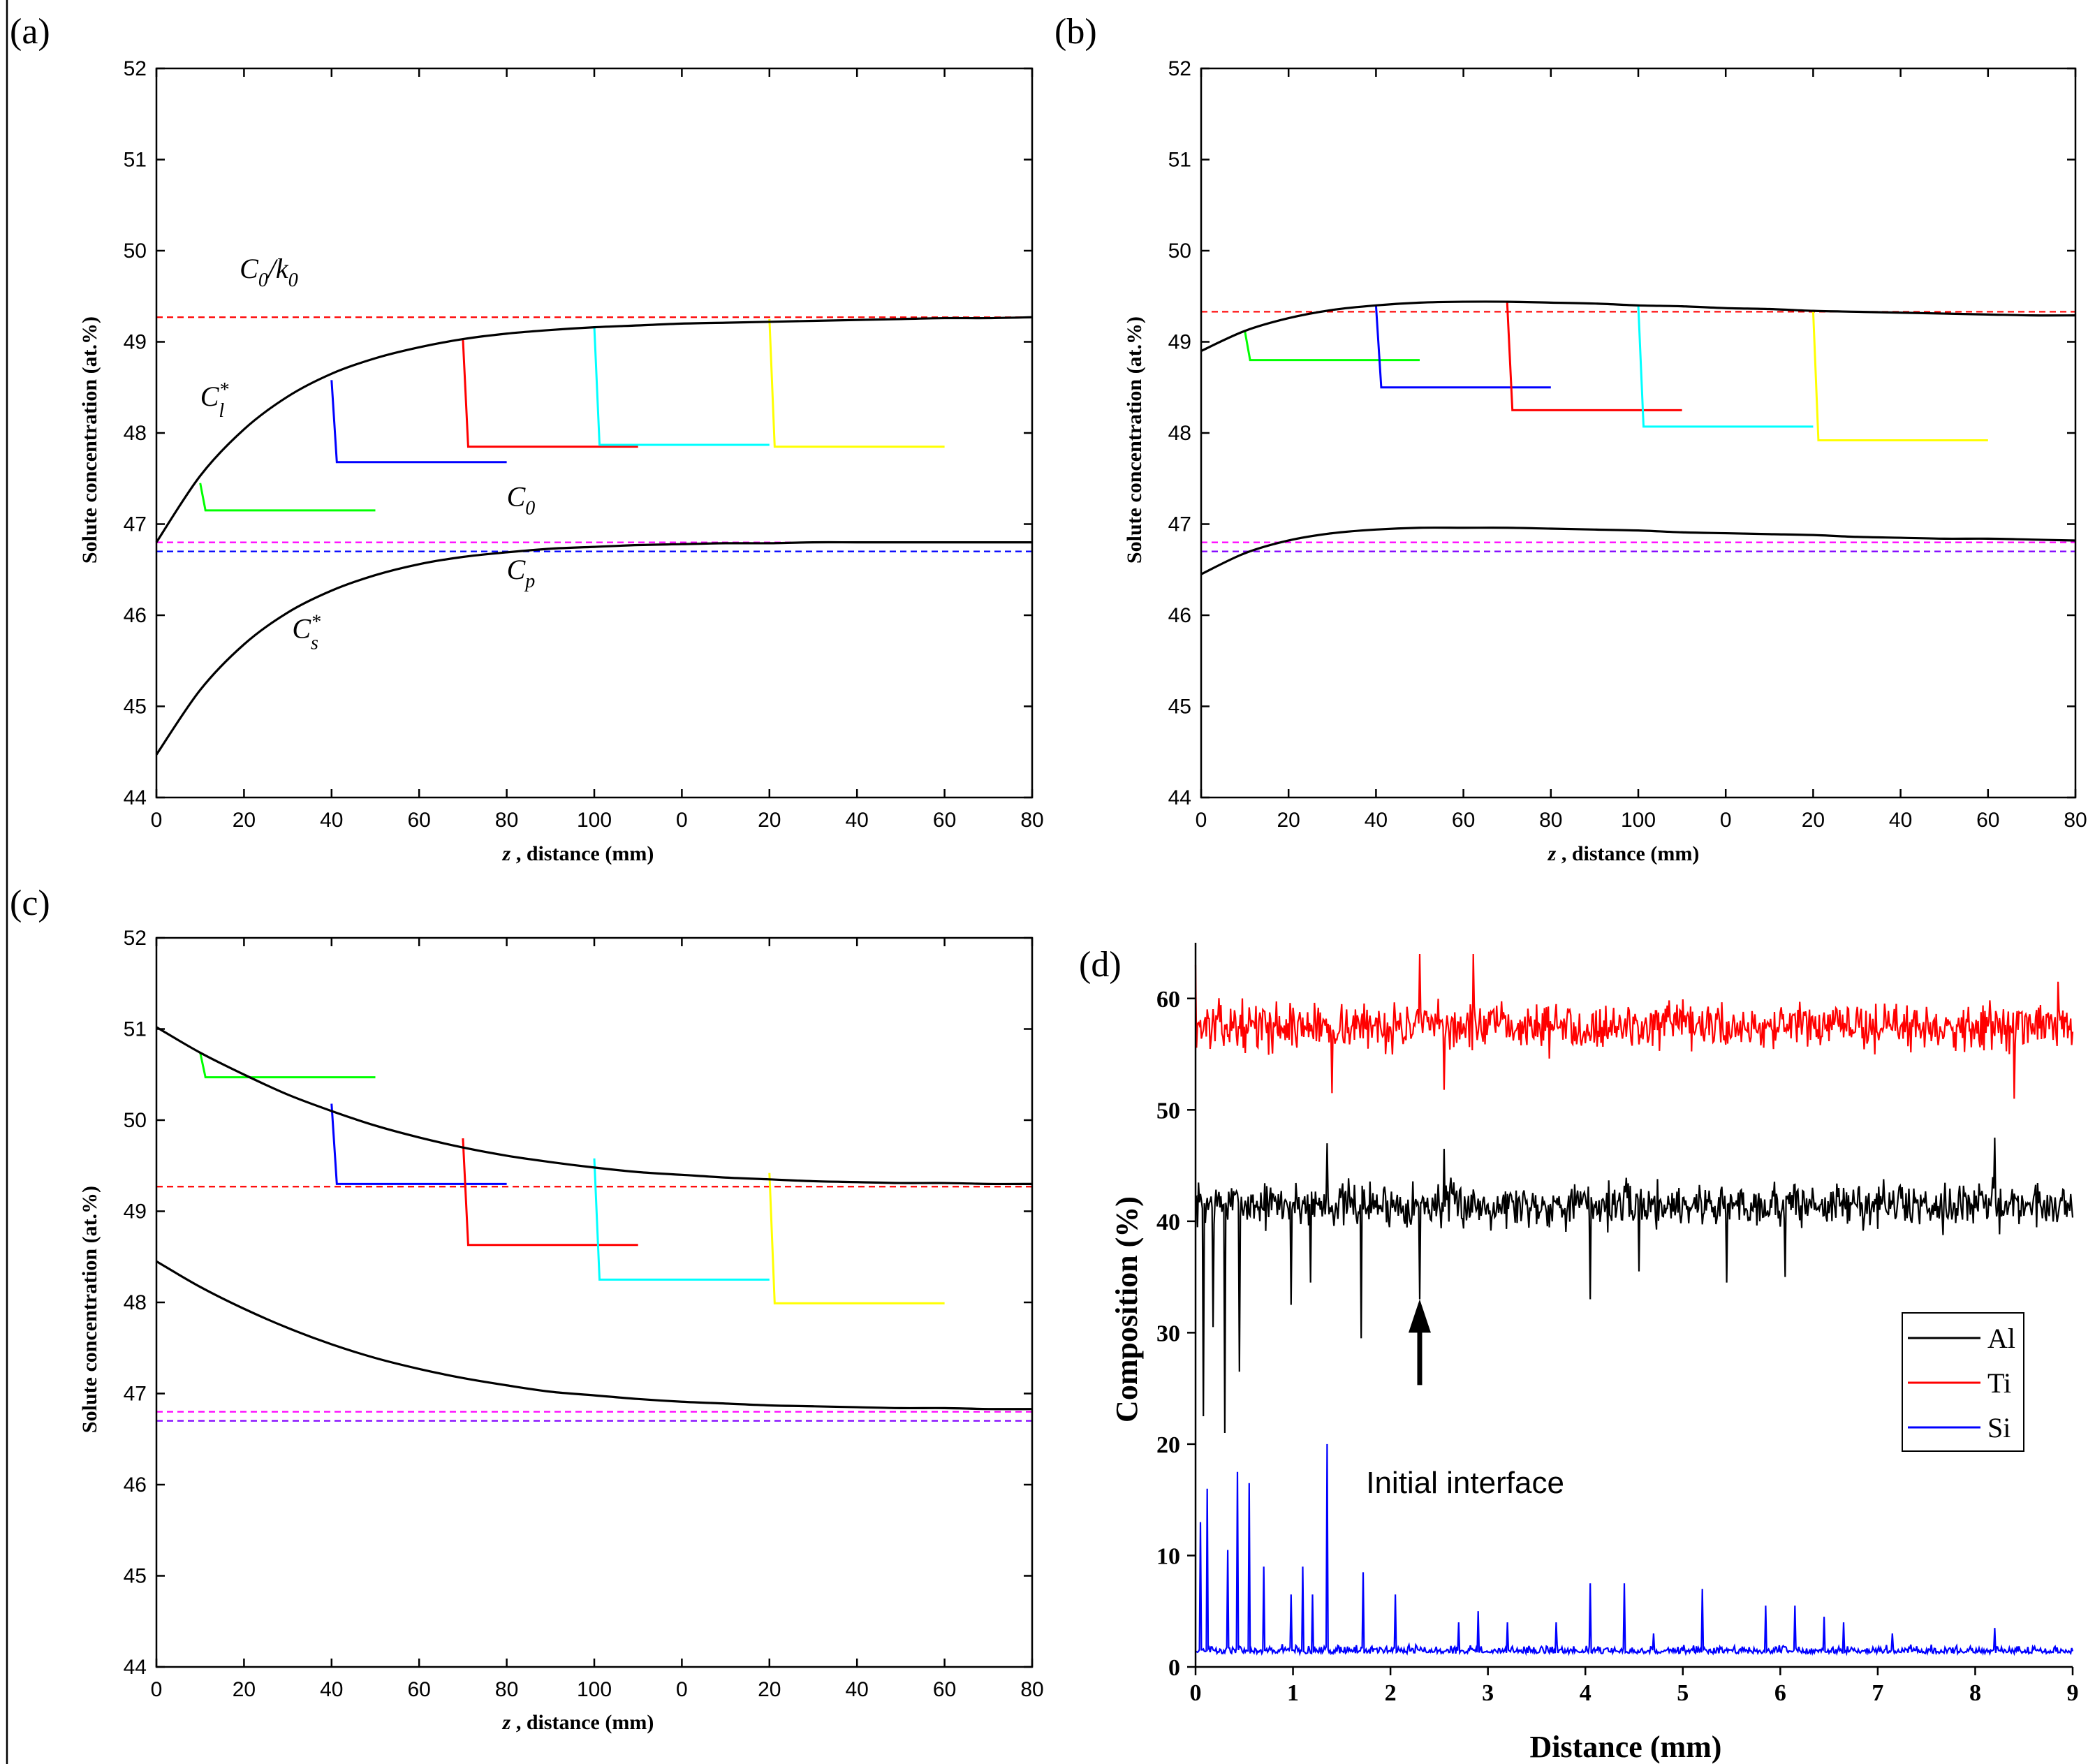 Image resolution: width=2095 pixels, height=1764 pixels. What do you see at coordinates (89, 440) in the screenshot?
I see `y-axis-title-a: Solute concentration (at.%)` at bounding box center [89, 440].